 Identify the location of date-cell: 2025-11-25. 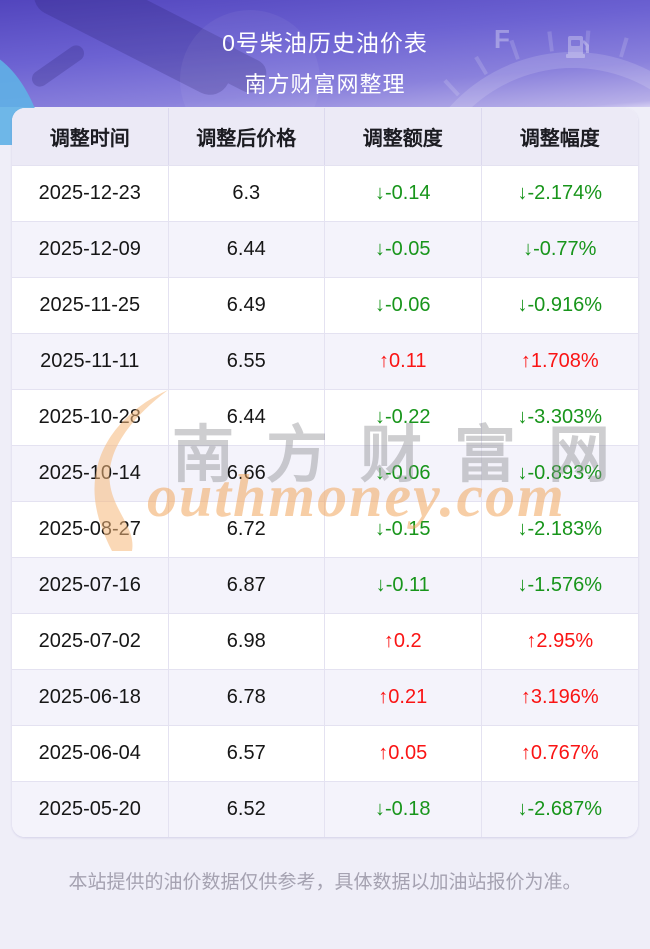
(90, 305).